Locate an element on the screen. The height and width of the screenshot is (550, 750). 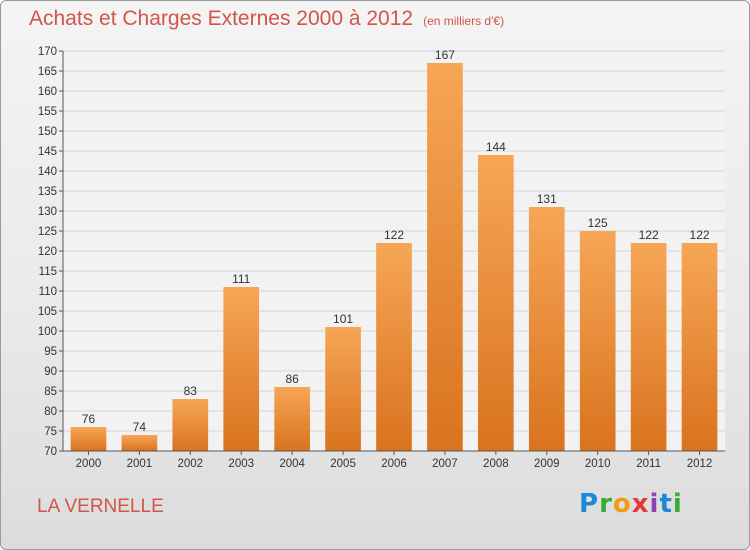
bar-2002 is located at coordinates (190, 425).